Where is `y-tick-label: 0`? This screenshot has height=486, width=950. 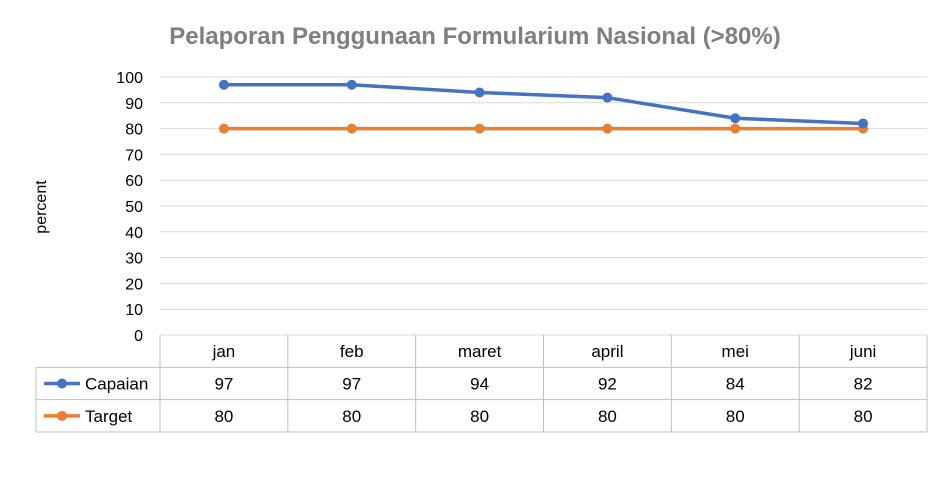 y-tick-label: 0 is located at coordinates (138, 336).